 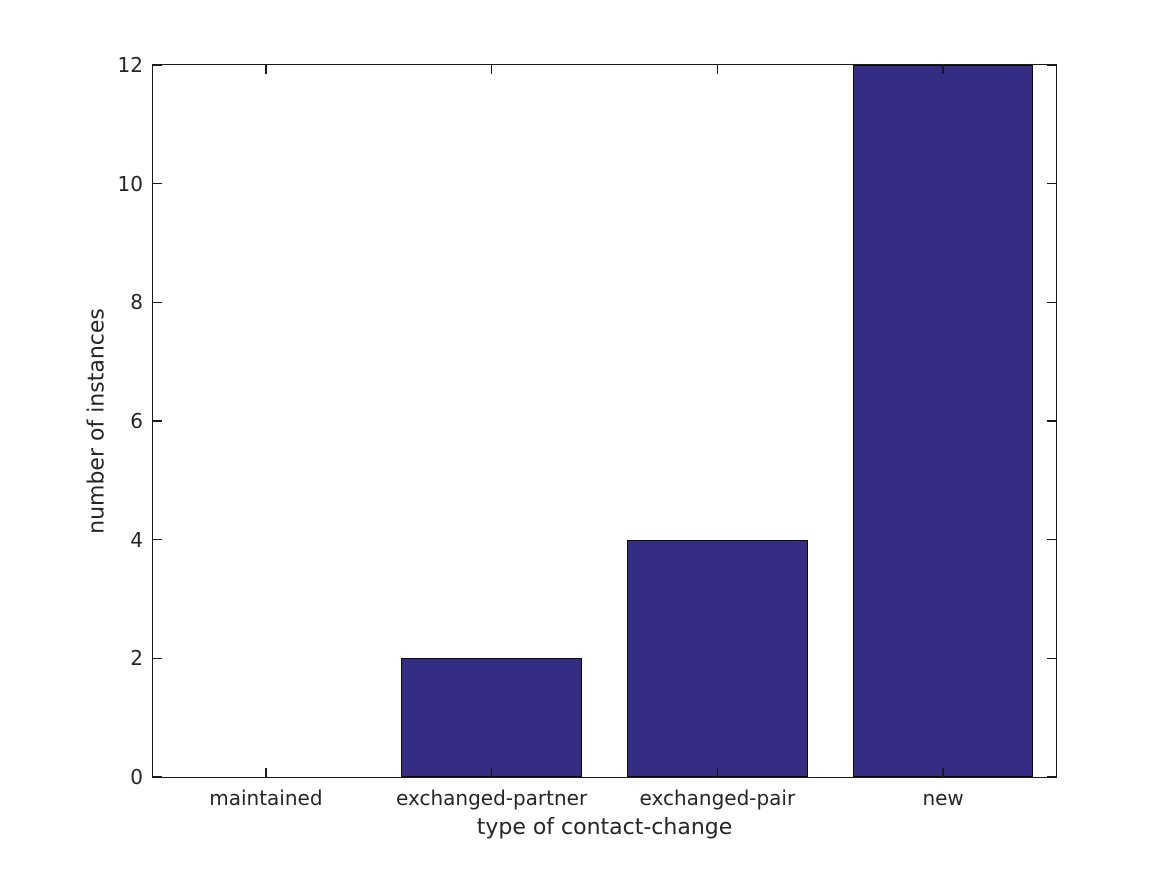 What do you see at coordinates (136, 302) in the screenshot?
I see `y-tick-label: 8` at bounding box center [136, 302].